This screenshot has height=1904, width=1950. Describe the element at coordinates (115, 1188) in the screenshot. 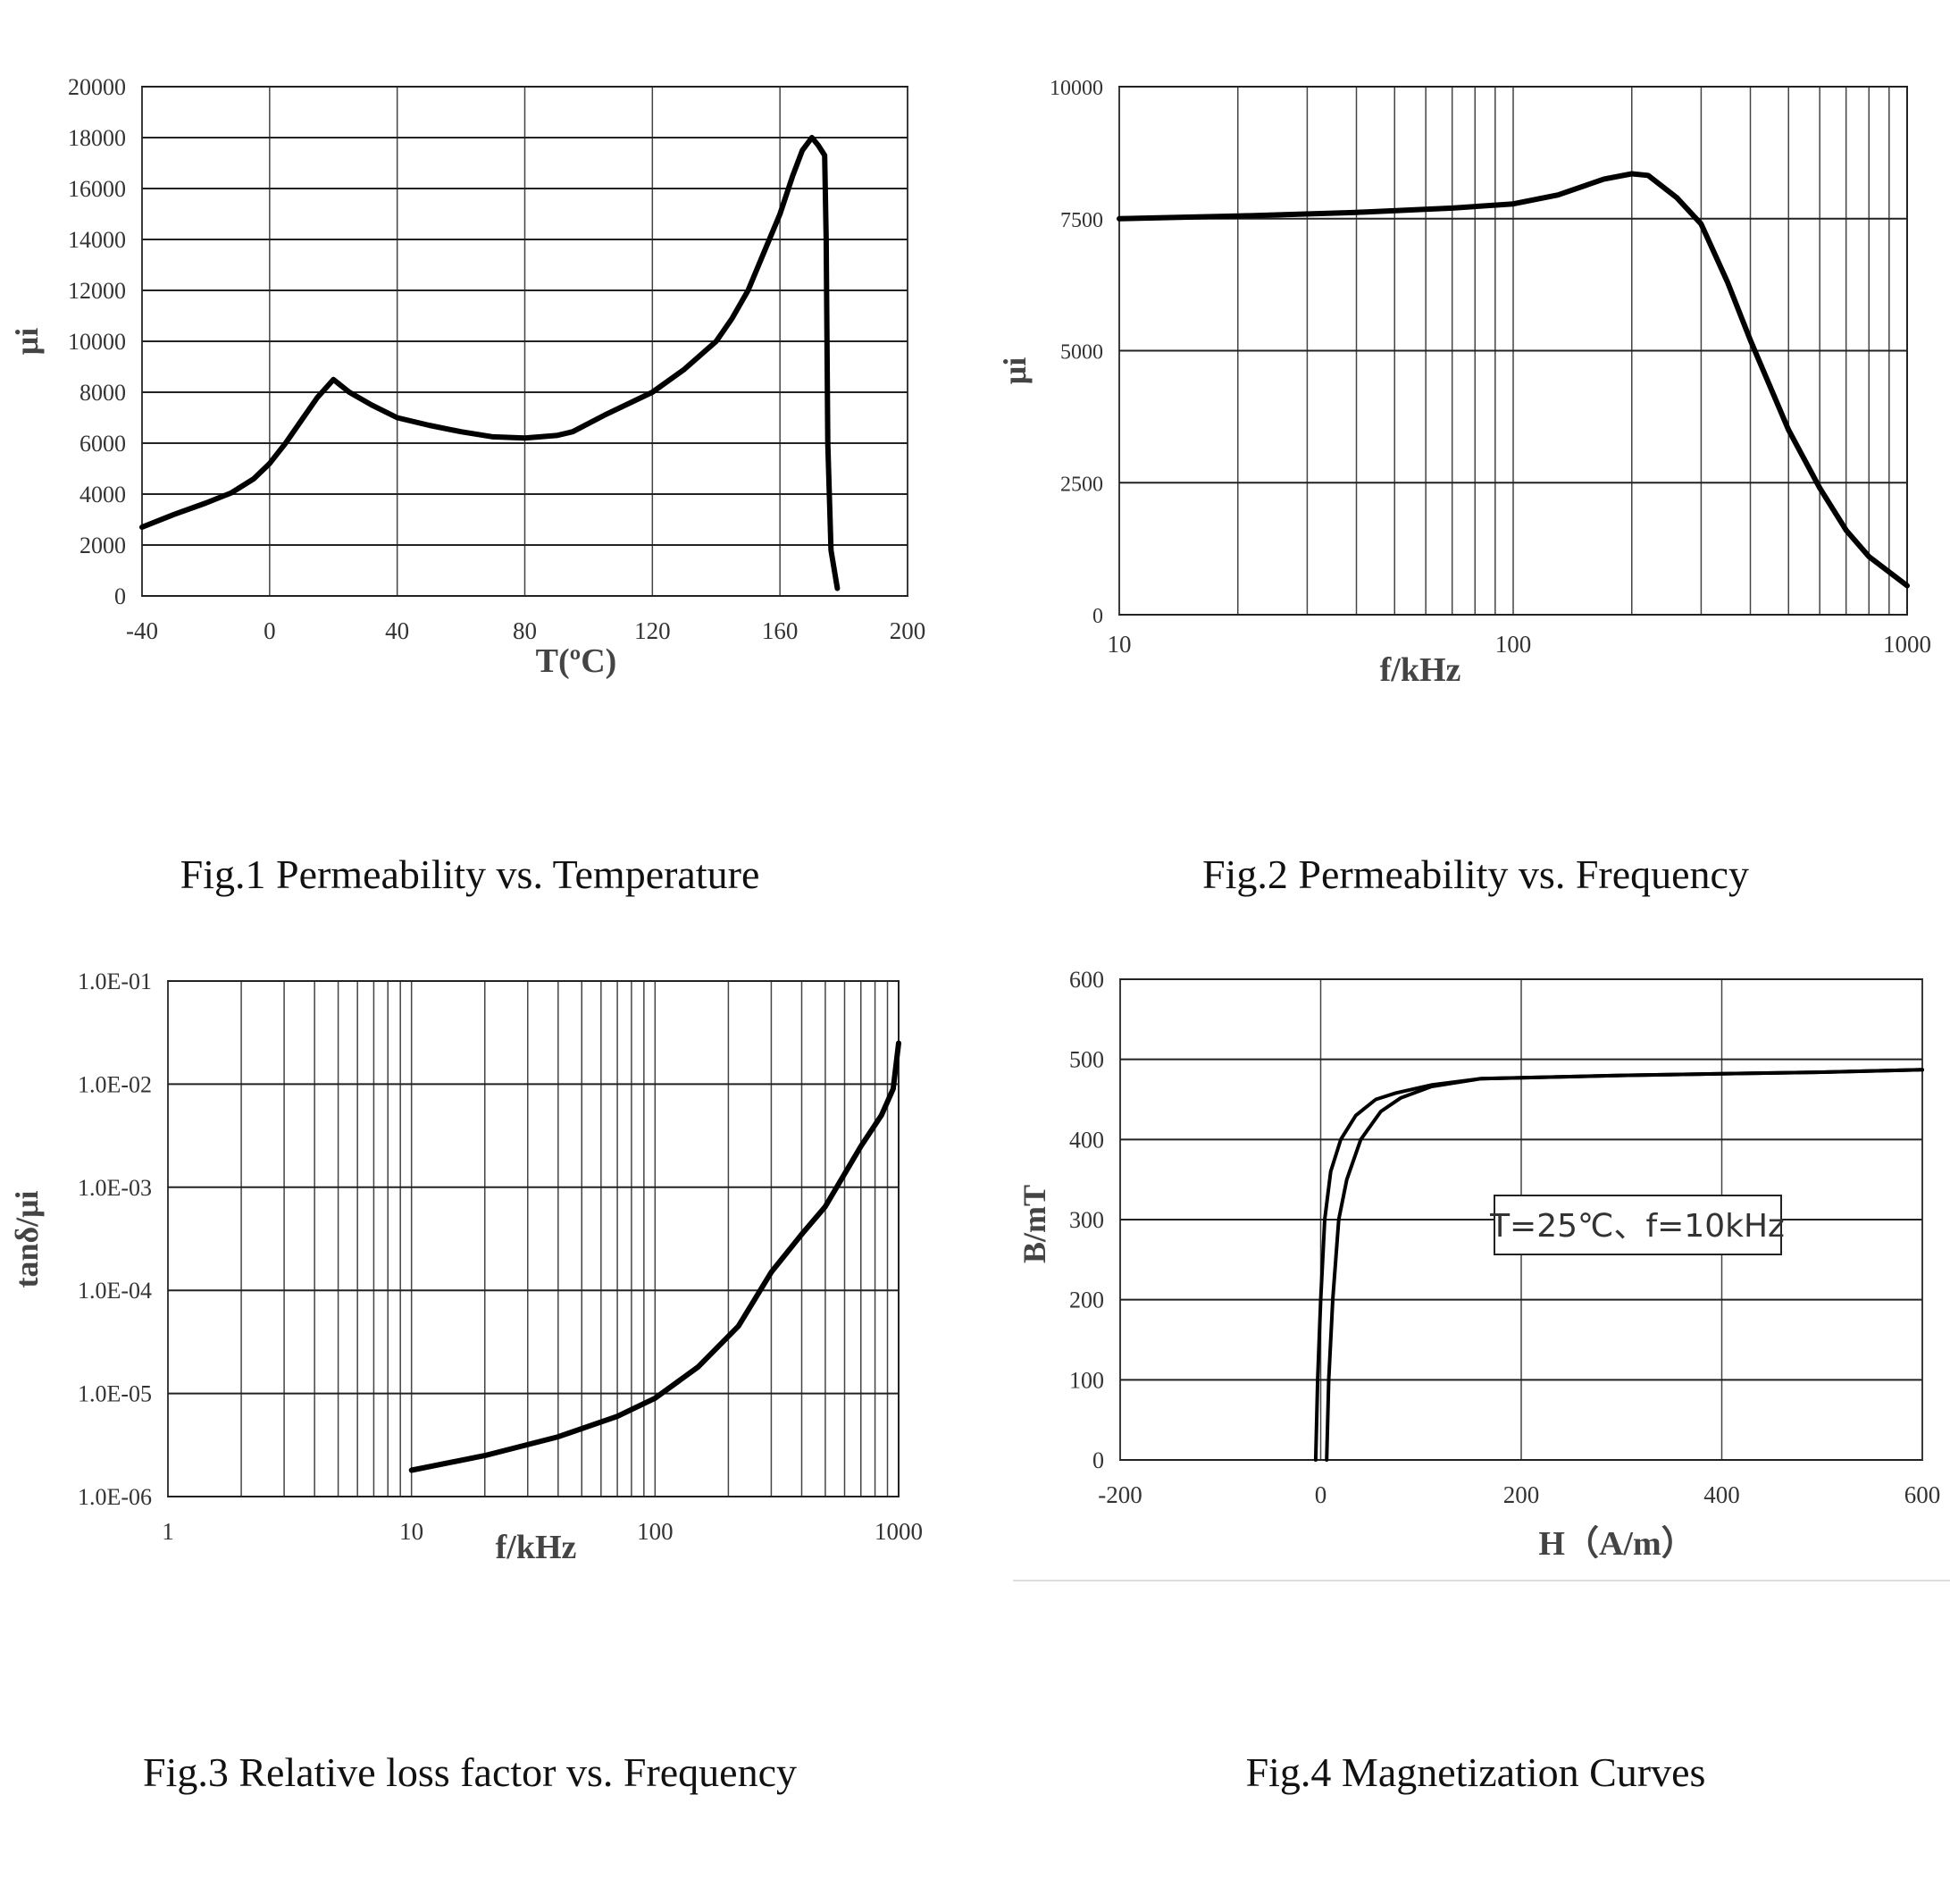

I see `y-tick-label: 1.0E-03` at that location.